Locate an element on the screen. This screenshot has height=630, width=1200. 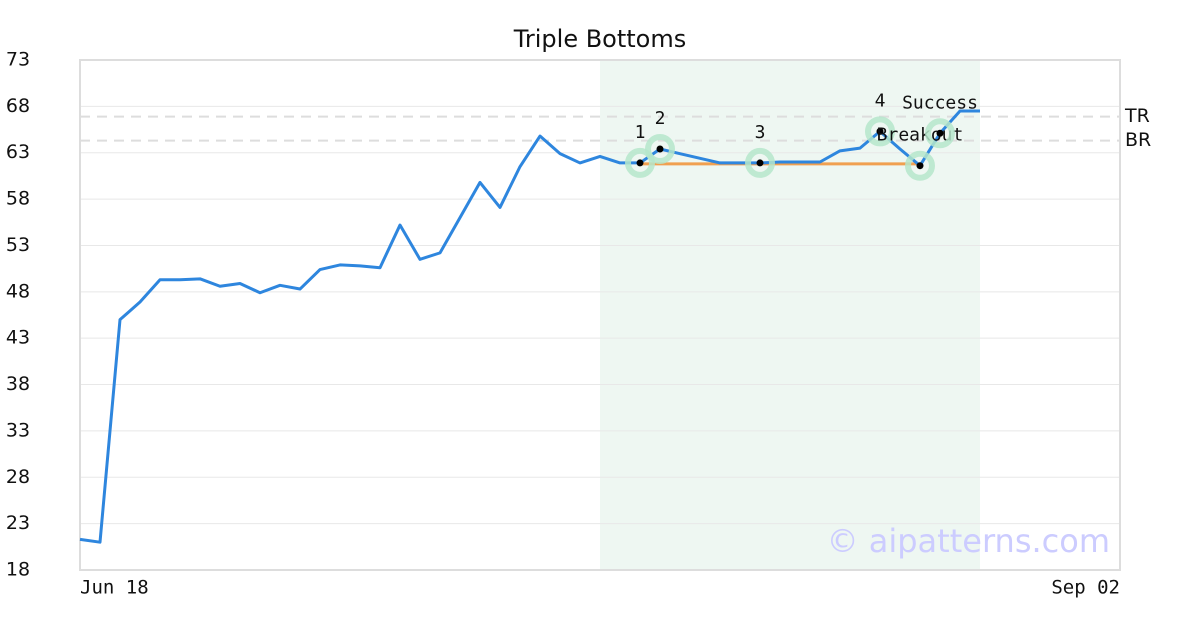
y-tick-label: 23 is located at coordinates (18, 523).